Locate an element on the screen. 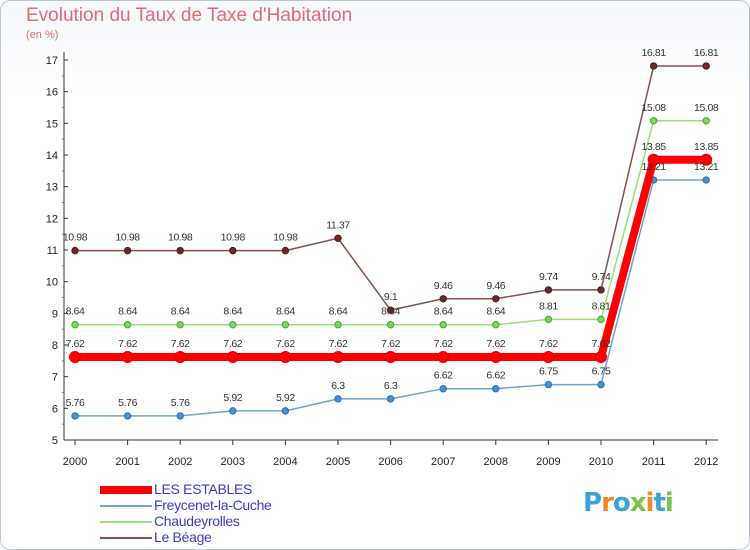  x-tick-label: 2005 is located at coordinates (338, 462).